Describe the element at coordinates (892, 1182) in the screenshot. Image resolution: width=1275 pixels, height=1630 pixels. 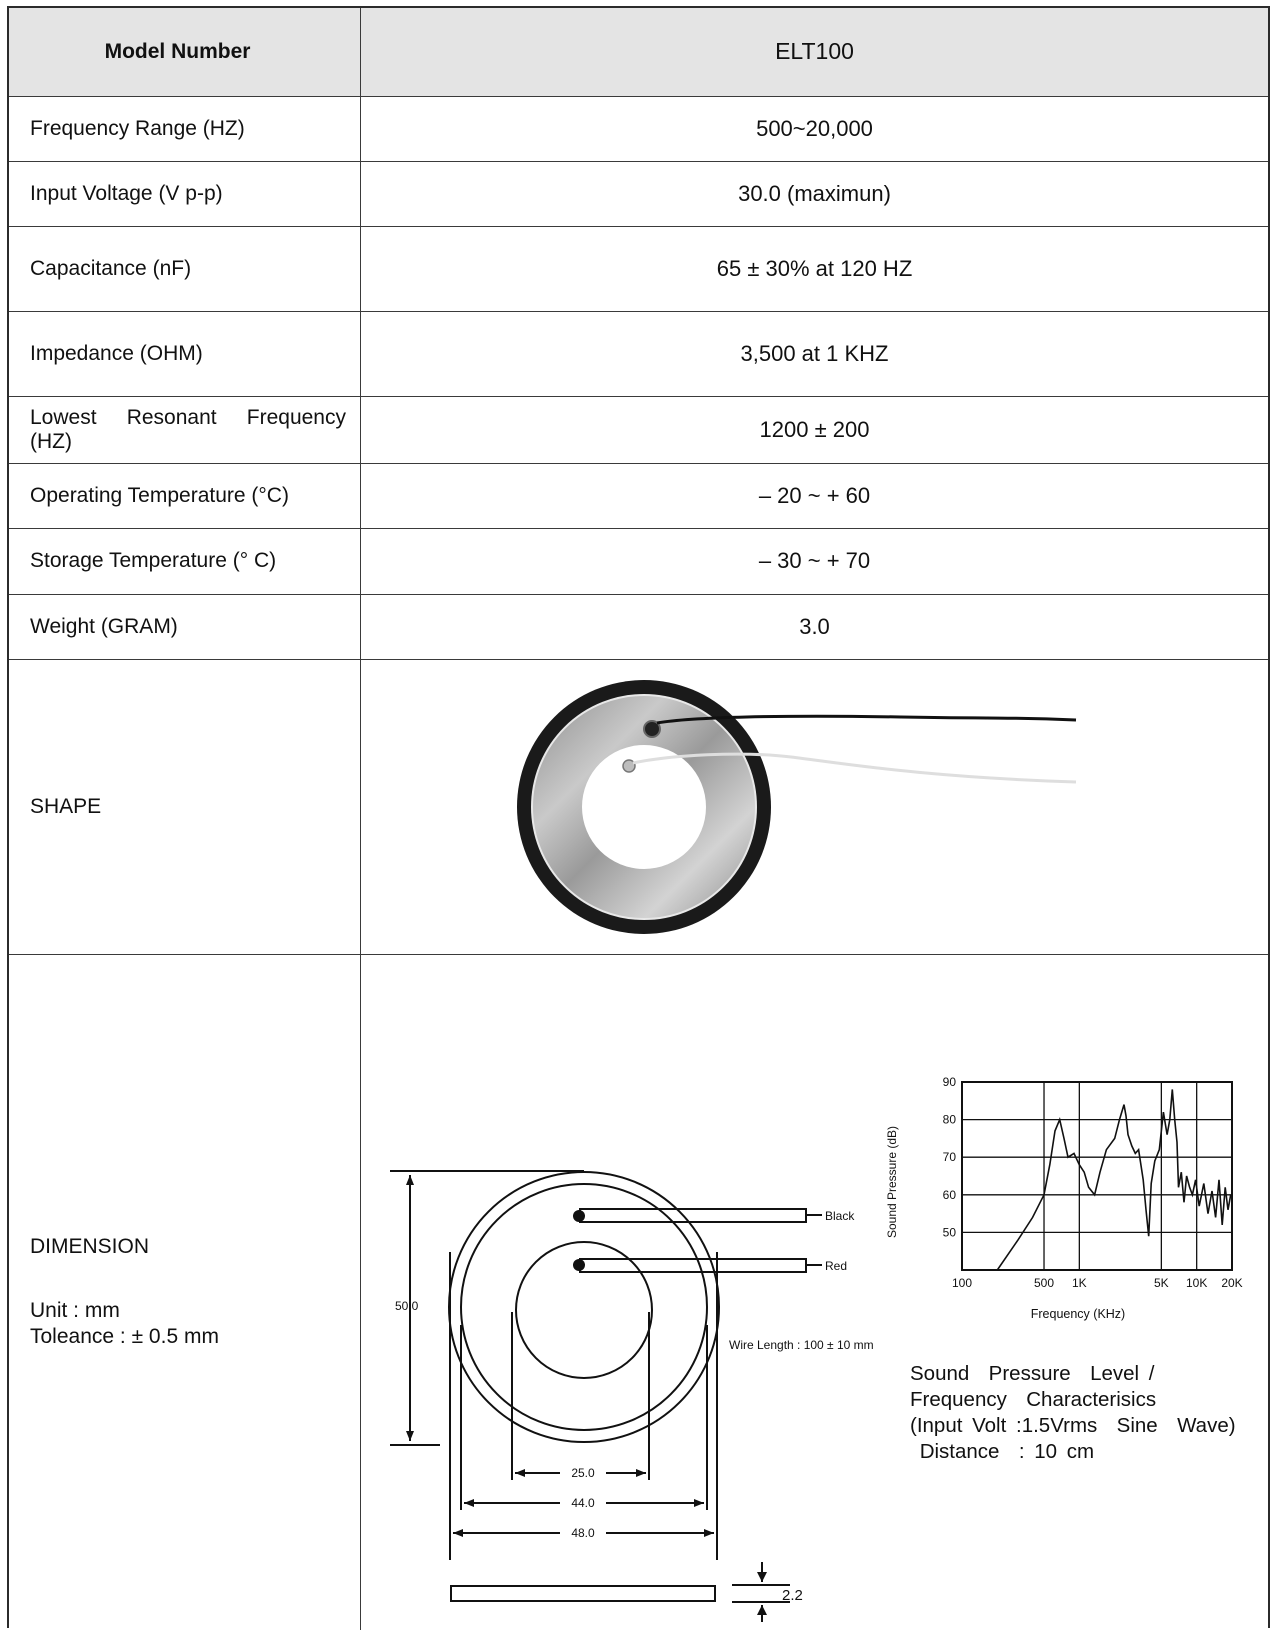
I see `y-axis-label: Sound Pressure (dB)` at that location.